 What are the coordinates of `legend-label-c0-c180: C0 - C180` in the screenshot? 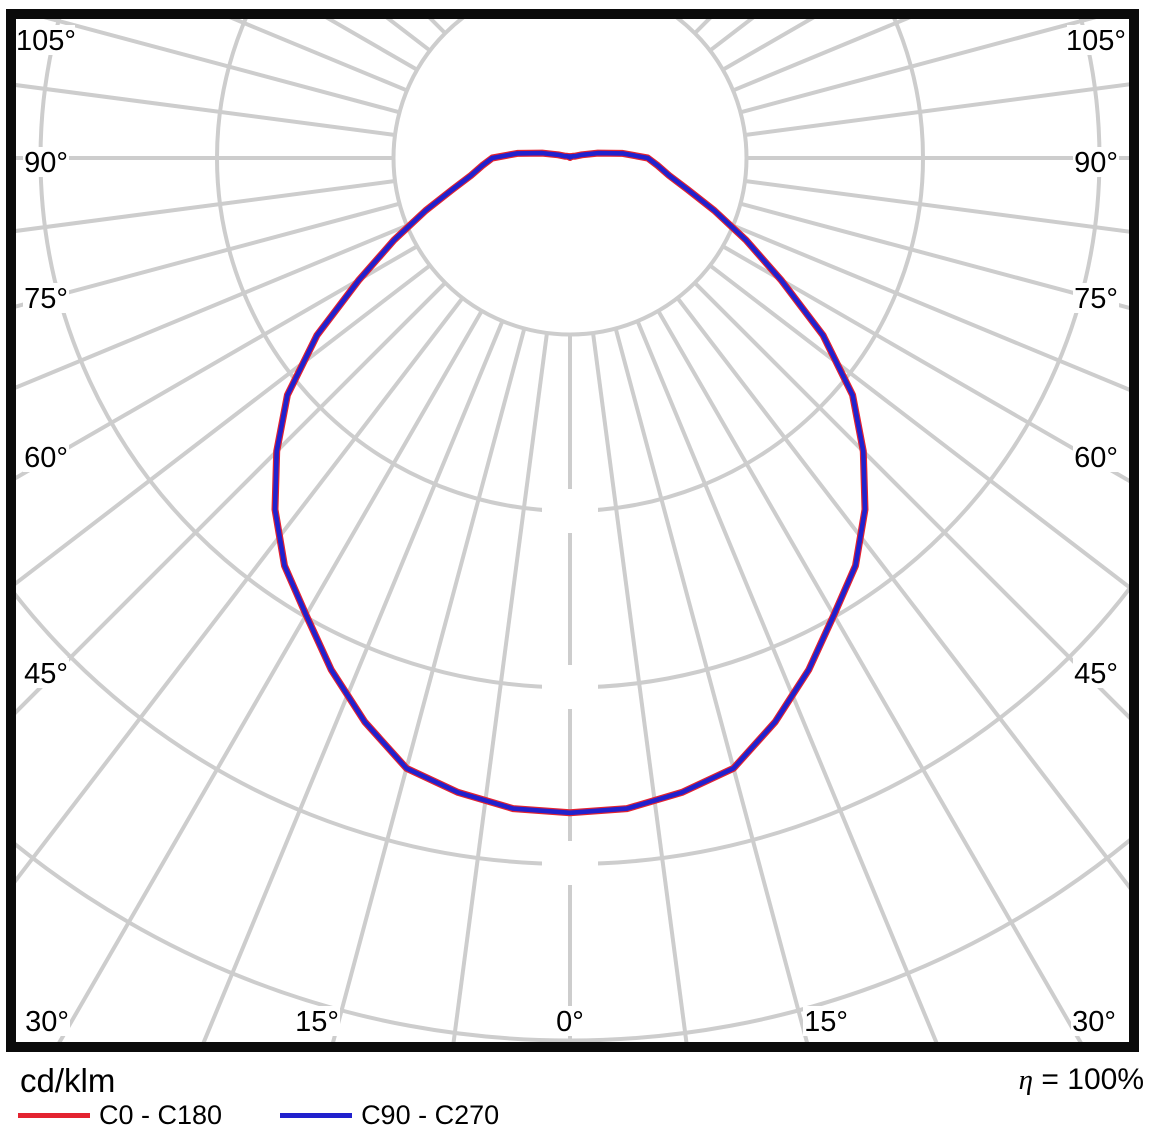 It's located at (161, 1114).